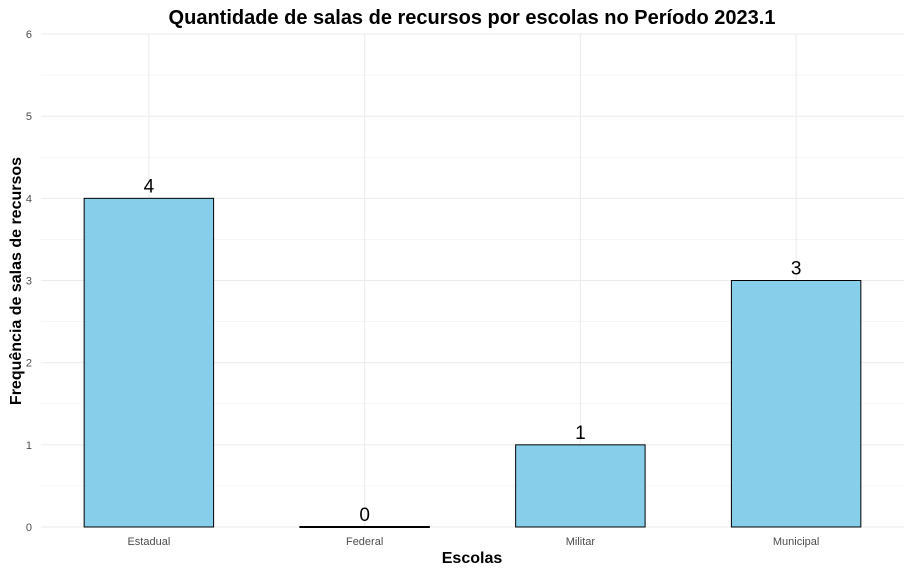  Describe the element at coordinates (364, 515) in the screenshot. I see `data-label-federal: 0` at that location.